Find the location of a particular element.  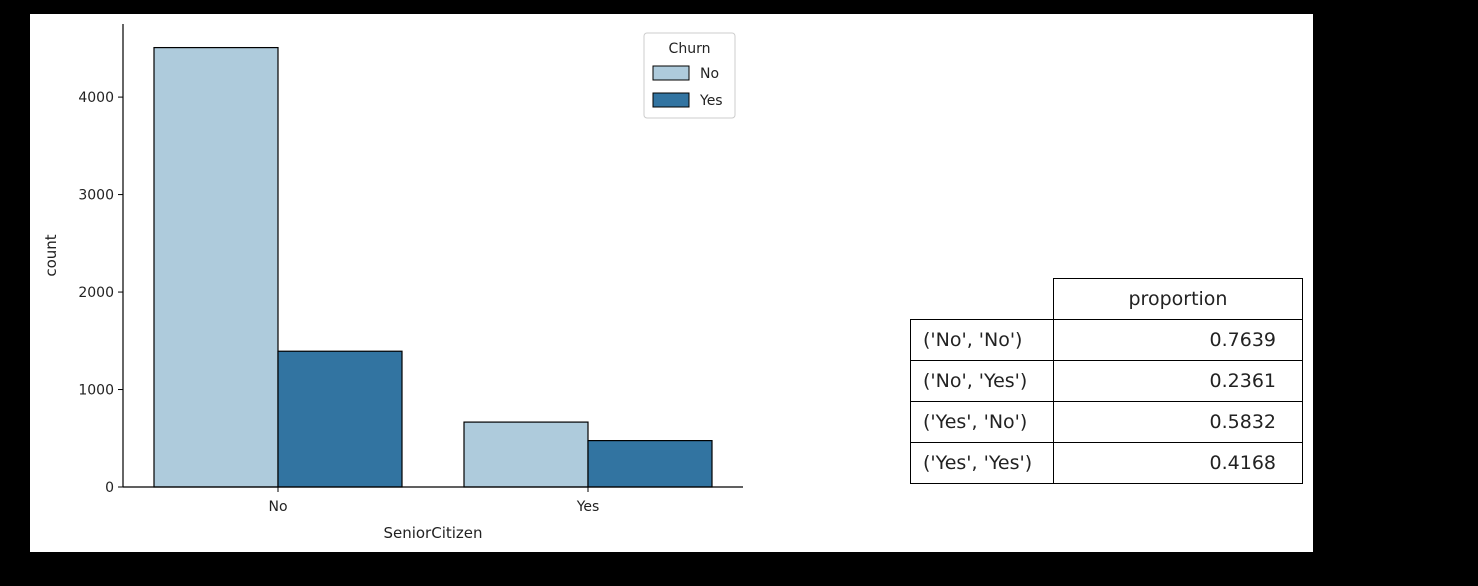

row-value: 0.4168 is located at coordinates (1178, 463).